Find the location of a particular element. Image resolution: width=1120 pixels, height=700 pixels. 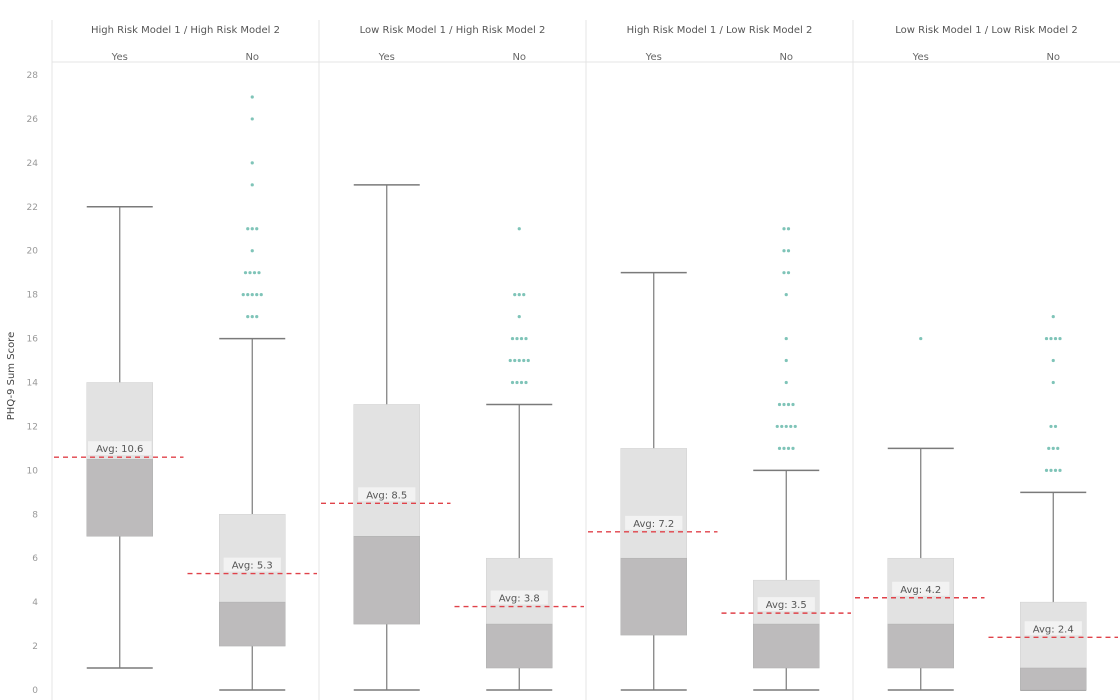

average-label: Avg: 5.3 is located at coordinates (252, 566).